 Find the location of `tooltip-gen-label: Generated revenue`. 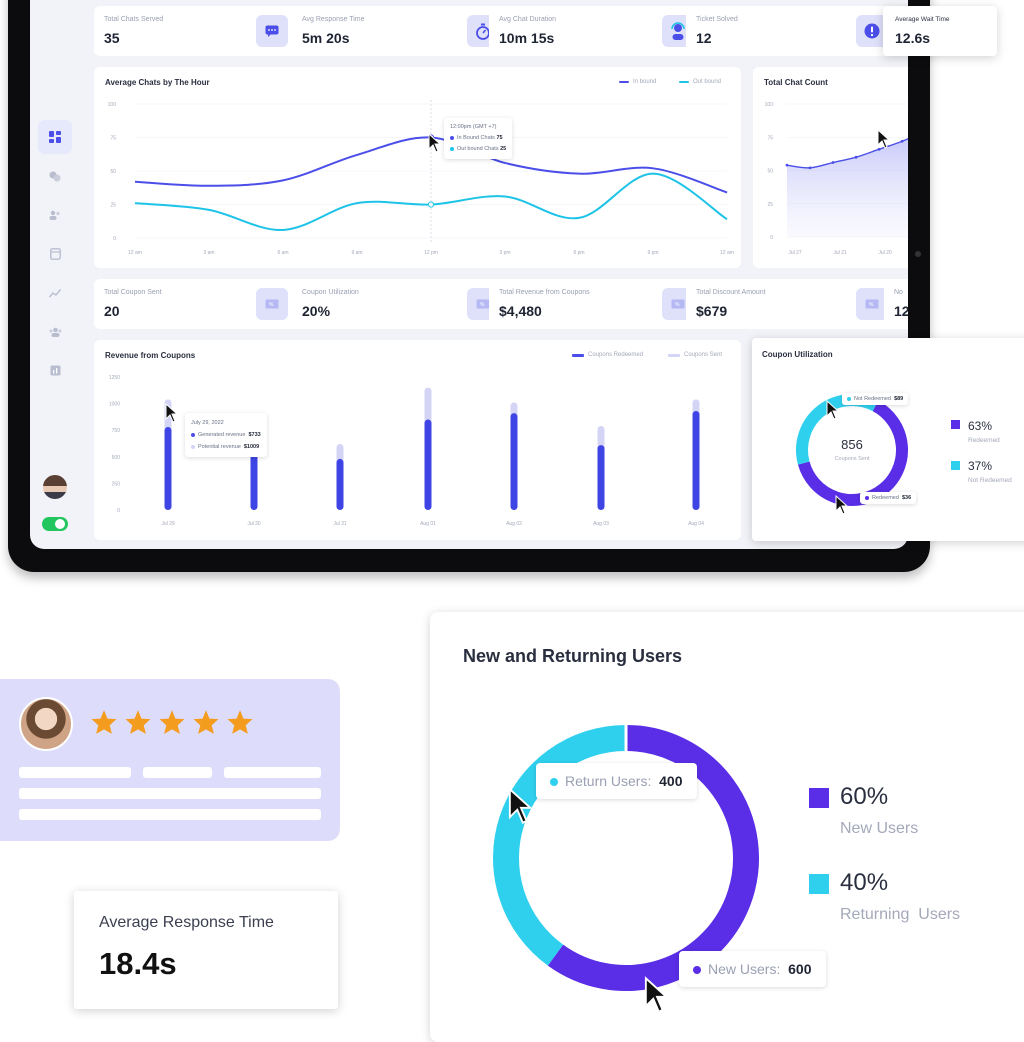

tooltip-gen-label: Generated revenue is located at coordinates (221, 435).